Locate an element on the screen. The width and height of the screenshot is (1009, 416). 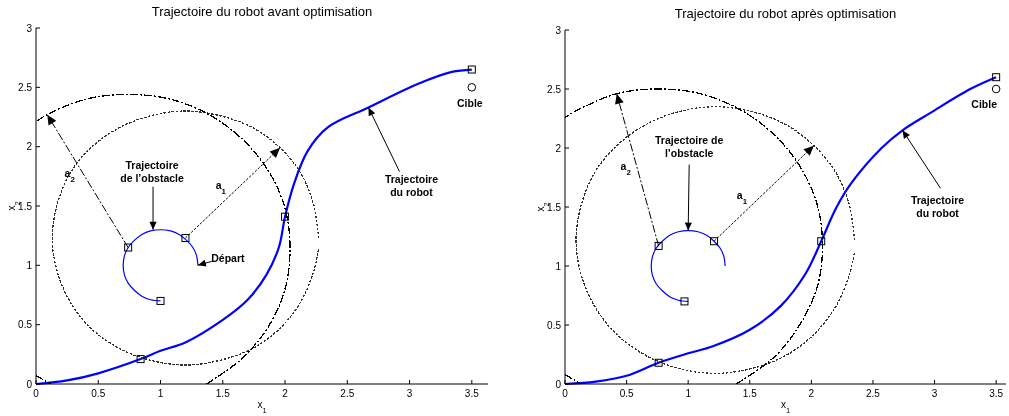
annotation: Départ is located at coordinates (228, 258).